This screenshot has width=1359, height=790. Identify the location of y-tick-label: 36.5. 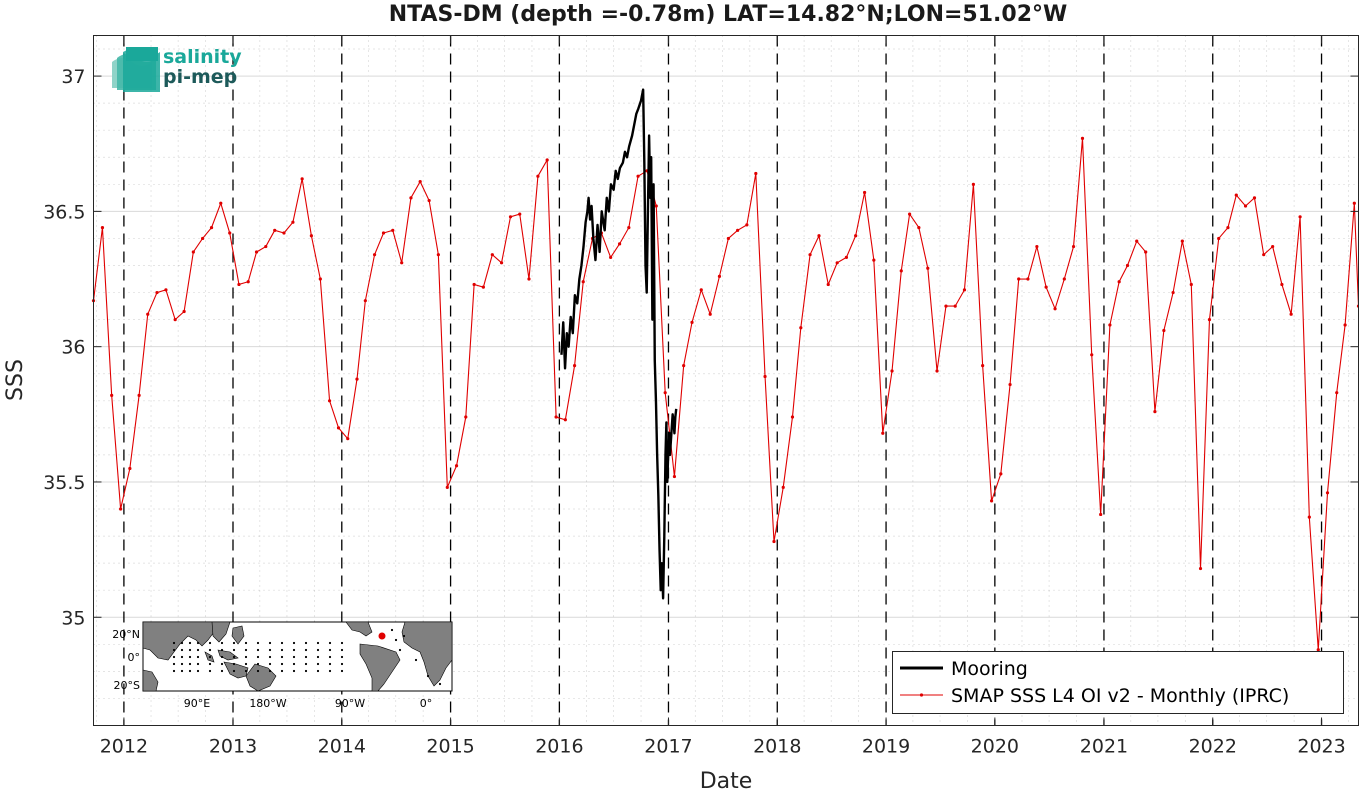
(64, 212).